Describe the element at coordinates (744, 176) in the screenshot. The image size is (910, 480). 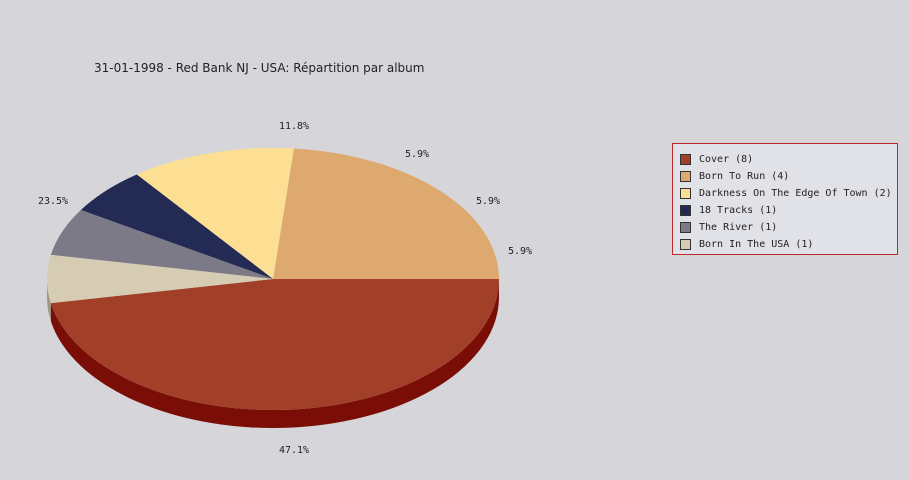
I see `legend-label: Born To Run (4)` at that location.